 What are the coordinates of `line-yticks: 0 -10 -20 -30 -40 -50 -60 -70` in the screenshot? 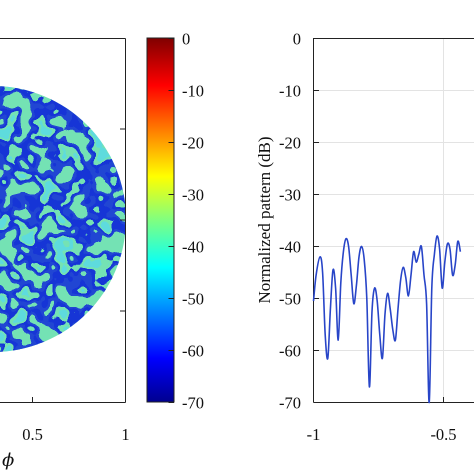 It's located at (299, 221).